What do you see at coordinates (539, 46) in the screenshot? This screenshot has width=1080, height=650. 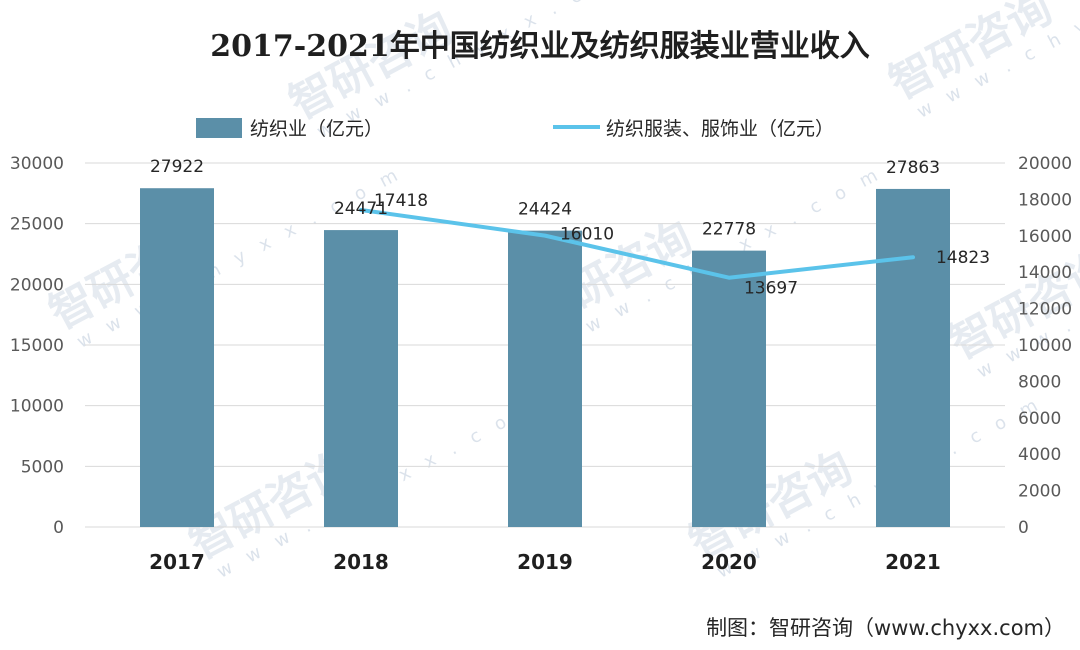 I see `chart-title: 2017-2021年中国纺织业及纺织服装业营业收入` at bounding box center [539, 46].